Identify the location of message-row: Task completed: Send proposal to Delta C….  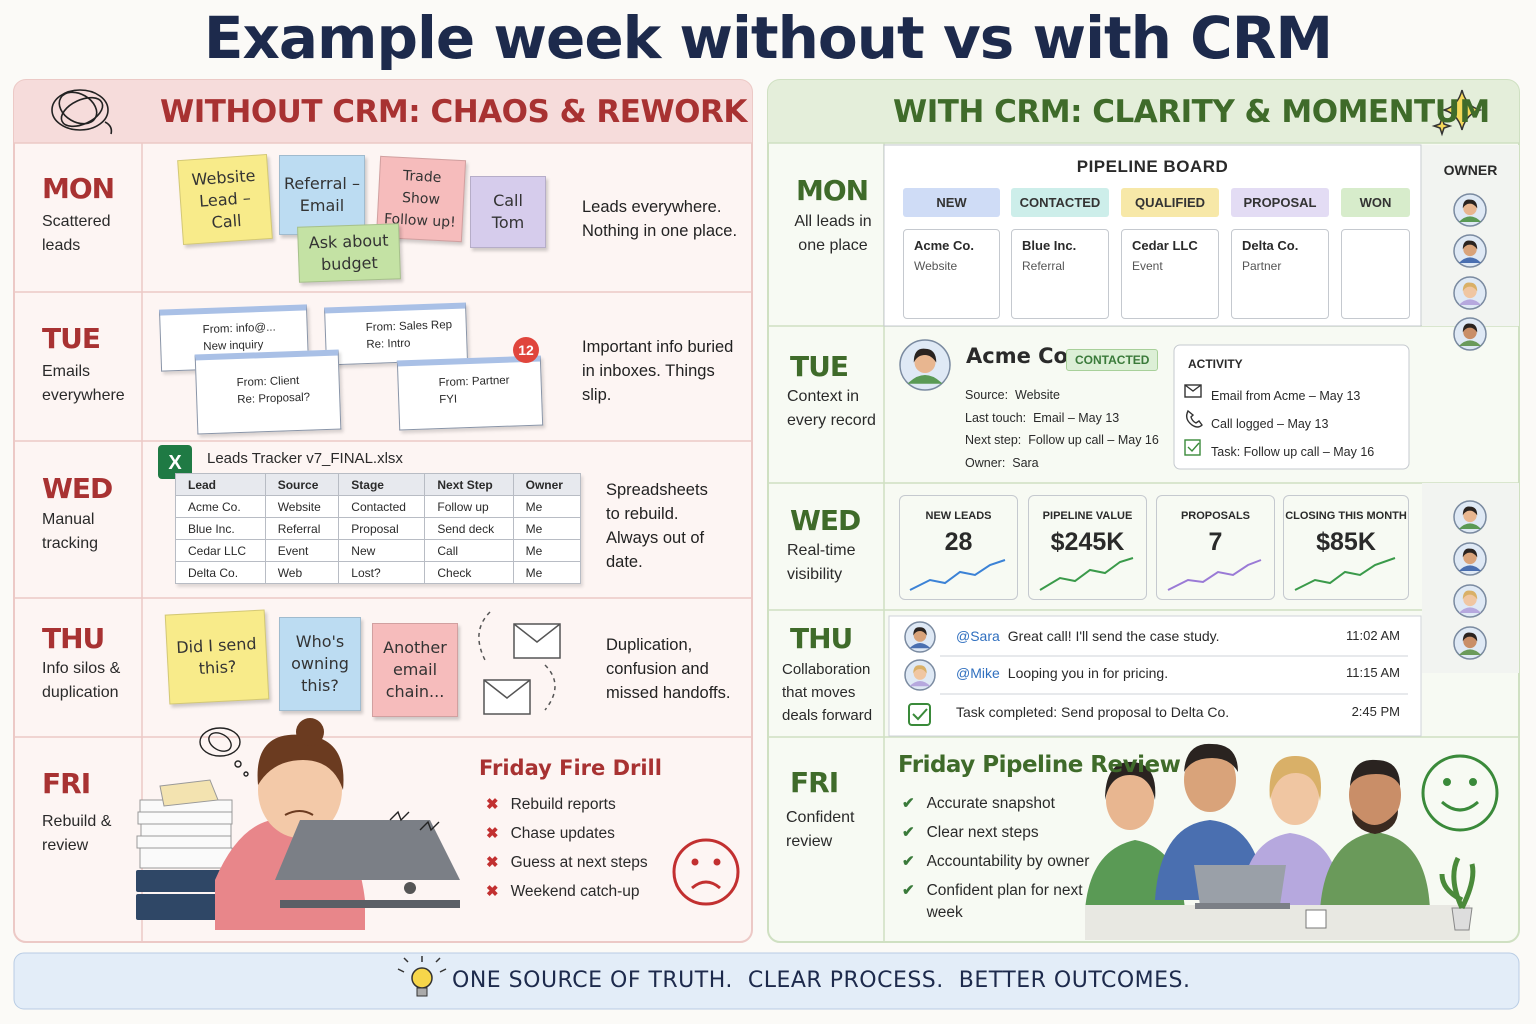
(1178, 712).